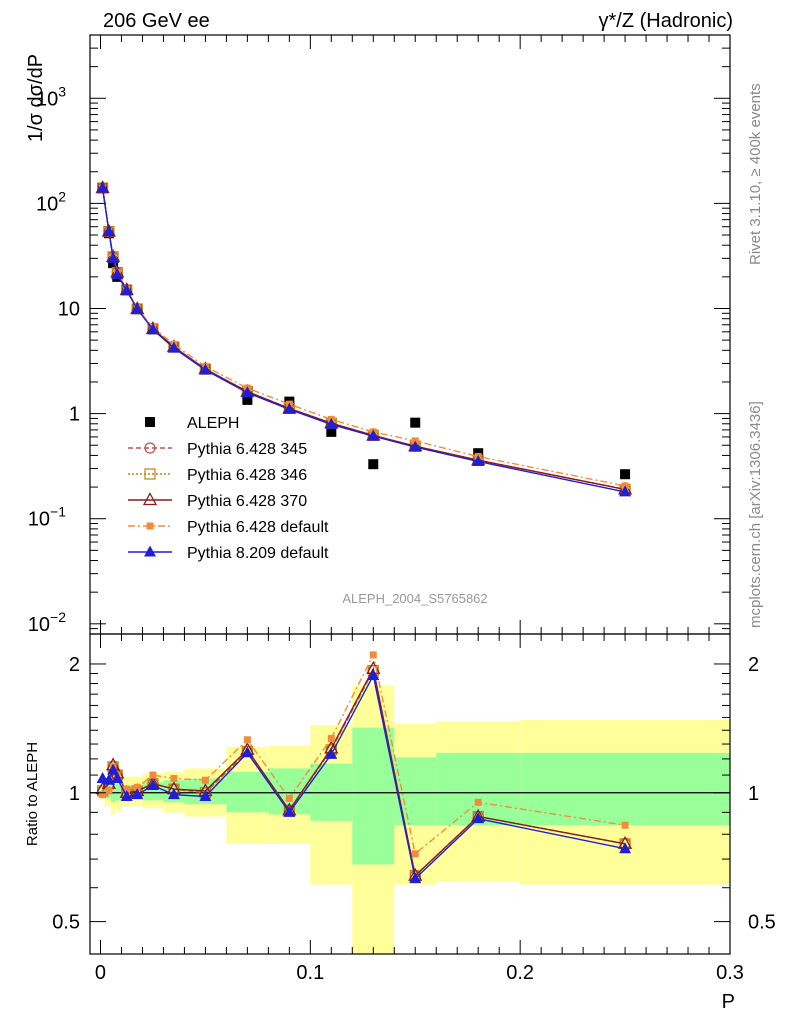 This screenshot has width=786, height=1024. I want to click on ratio-y-tick-label-right: 2, so click(753, 665).